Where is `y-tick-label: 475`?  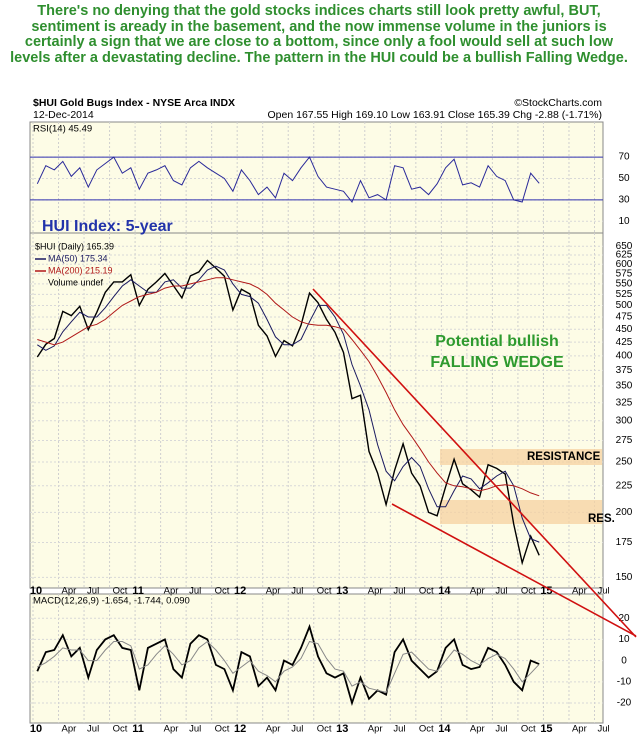 y-tick-label: 475 is located at coordinates (624, 317).